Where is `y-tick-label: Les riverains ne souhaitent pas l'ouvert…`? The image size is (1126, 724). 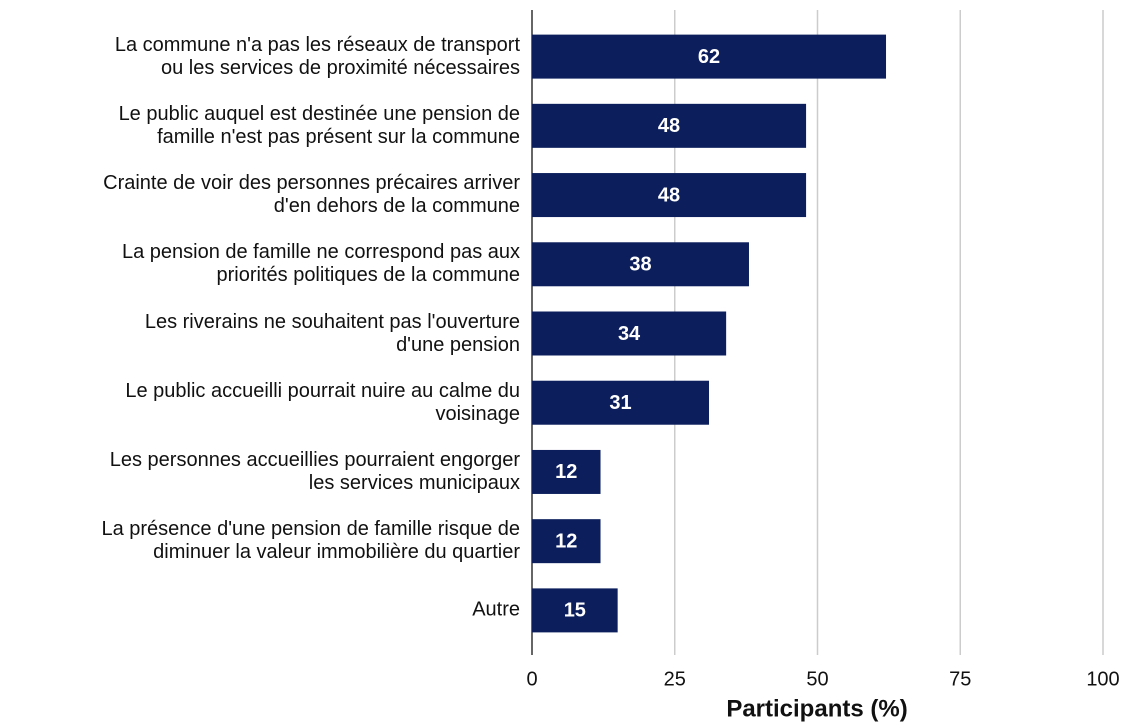
y-tick-label: Les riverains ne souhaitent pas l'ouvert… is located at coordinates (332, 333).